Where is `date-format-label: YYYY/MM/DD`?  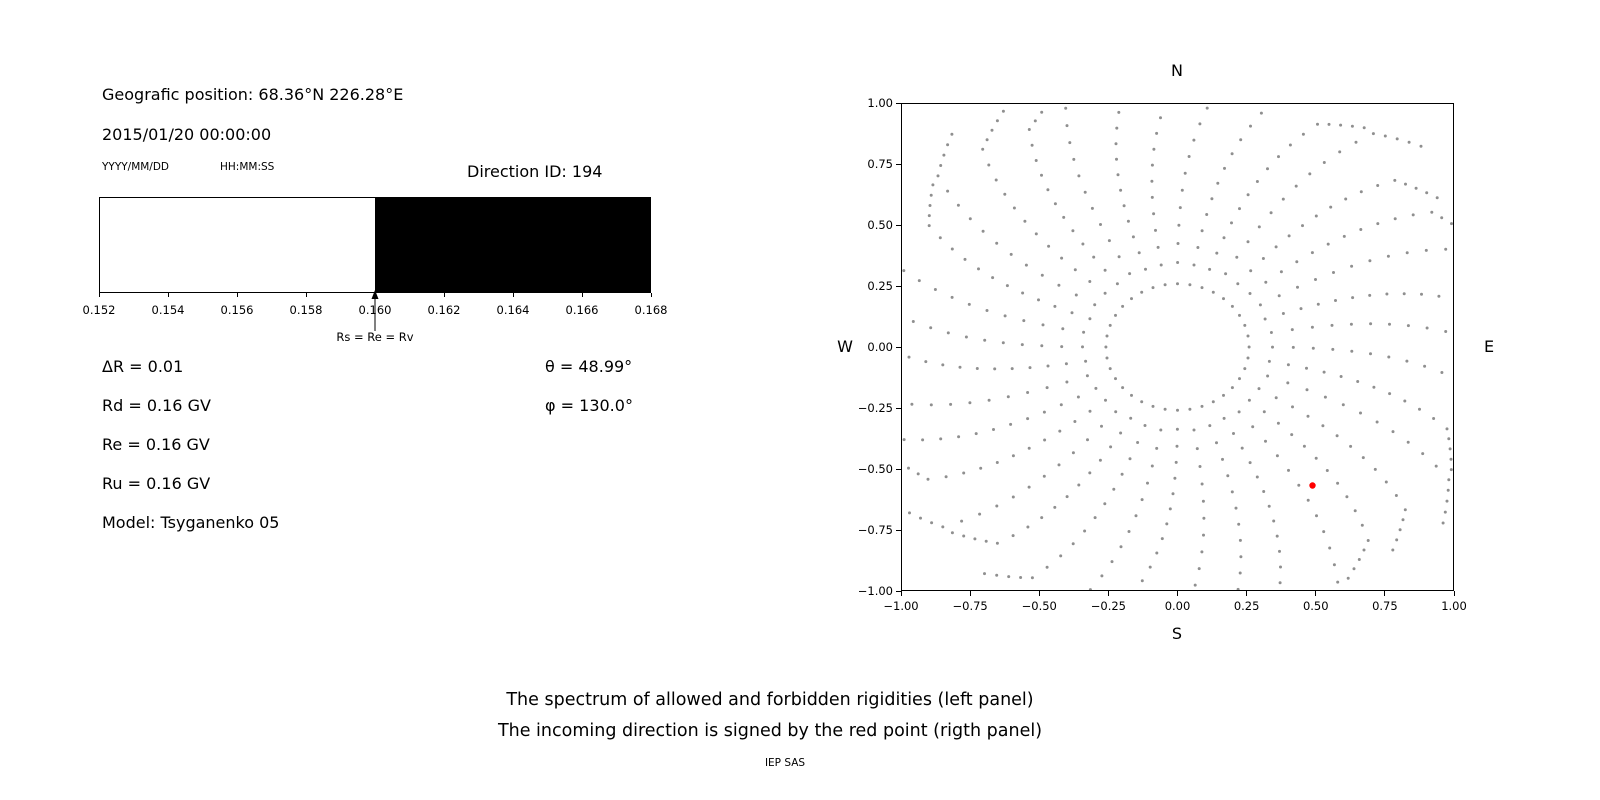
date-format-label: YYYY/MM/DD is located at coordinates (136, 167).